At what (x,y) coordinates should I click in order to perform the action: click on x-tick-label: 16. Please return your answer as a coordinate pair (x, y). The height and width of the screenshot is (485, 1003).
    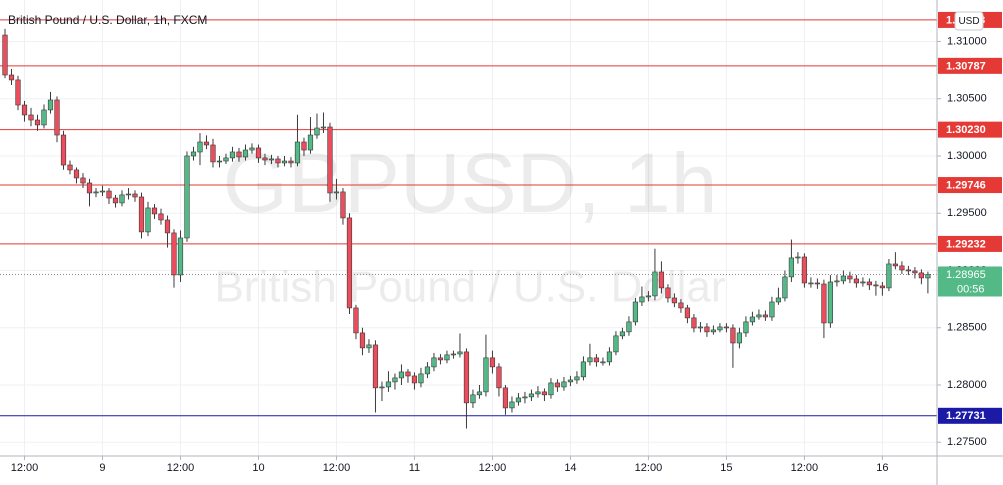
    Looking at the image, I should click on (882, 468).